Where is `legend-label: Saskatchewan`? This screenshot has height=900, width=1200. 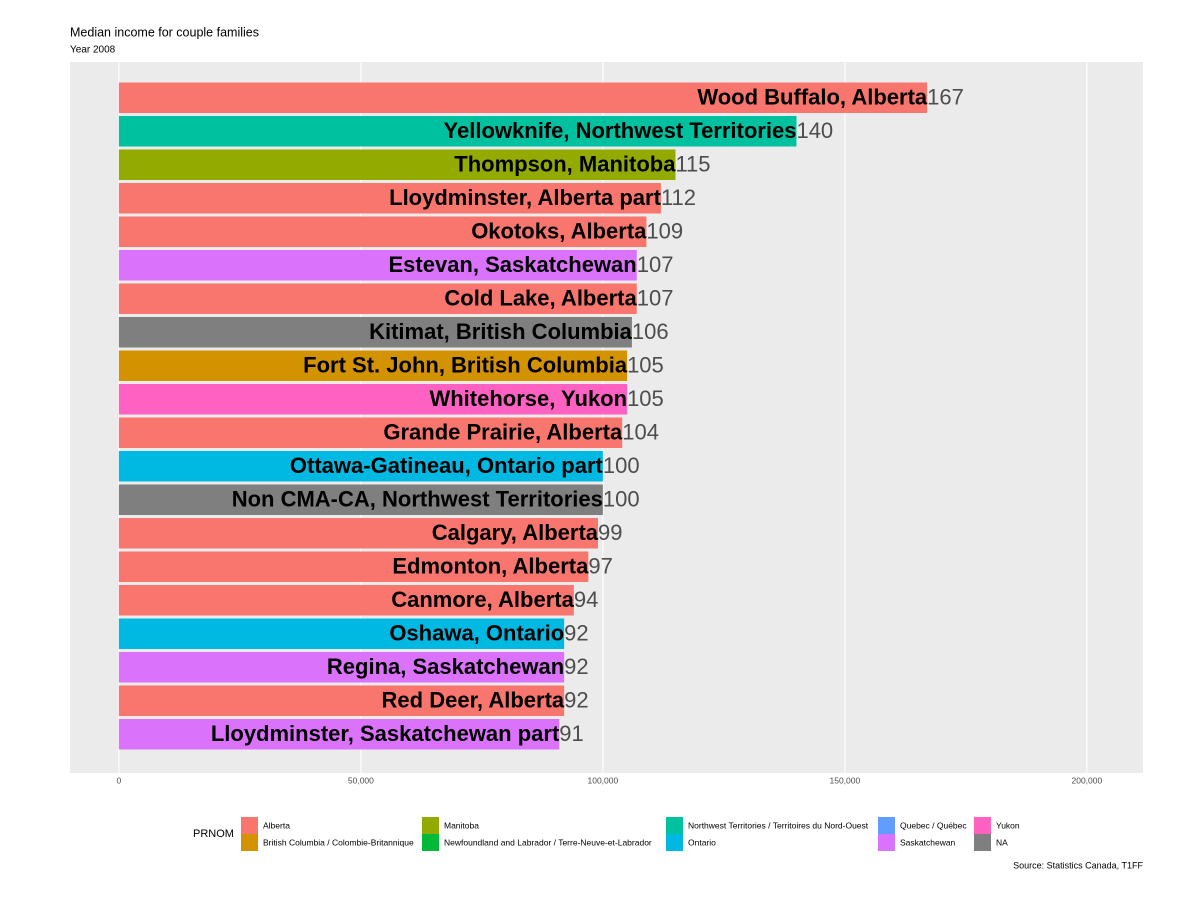
legend-label: Saskatchewan is located at coordinates (928, 842).